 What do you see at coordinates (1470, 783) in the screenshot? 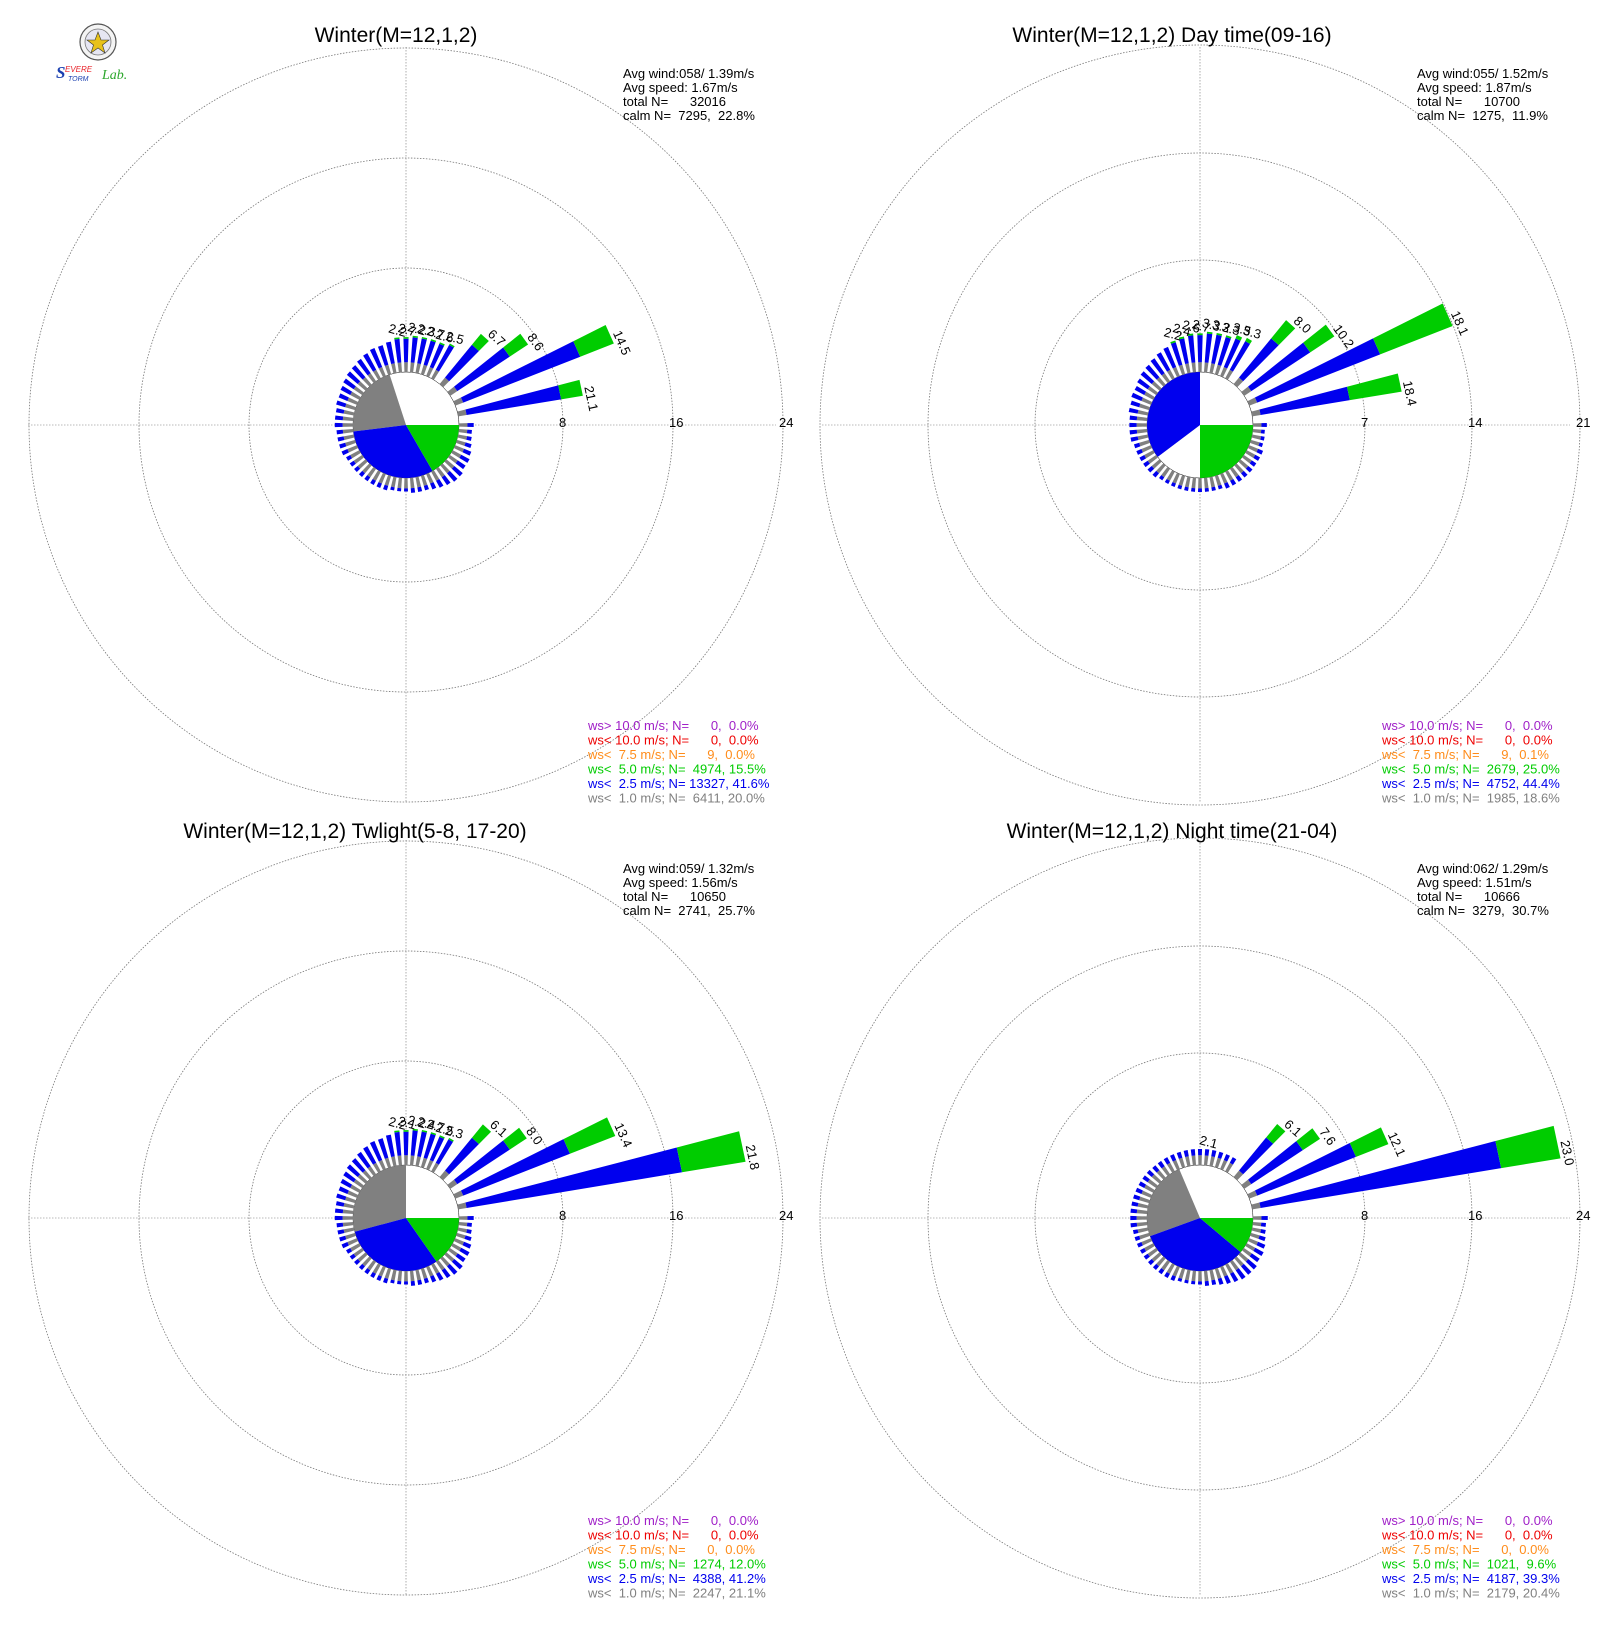
I see `legend-entry-ws_lt_2_5: ws< 2.5 m/s; N= 4752, 44.4%` at bounding box center [1470, 783].